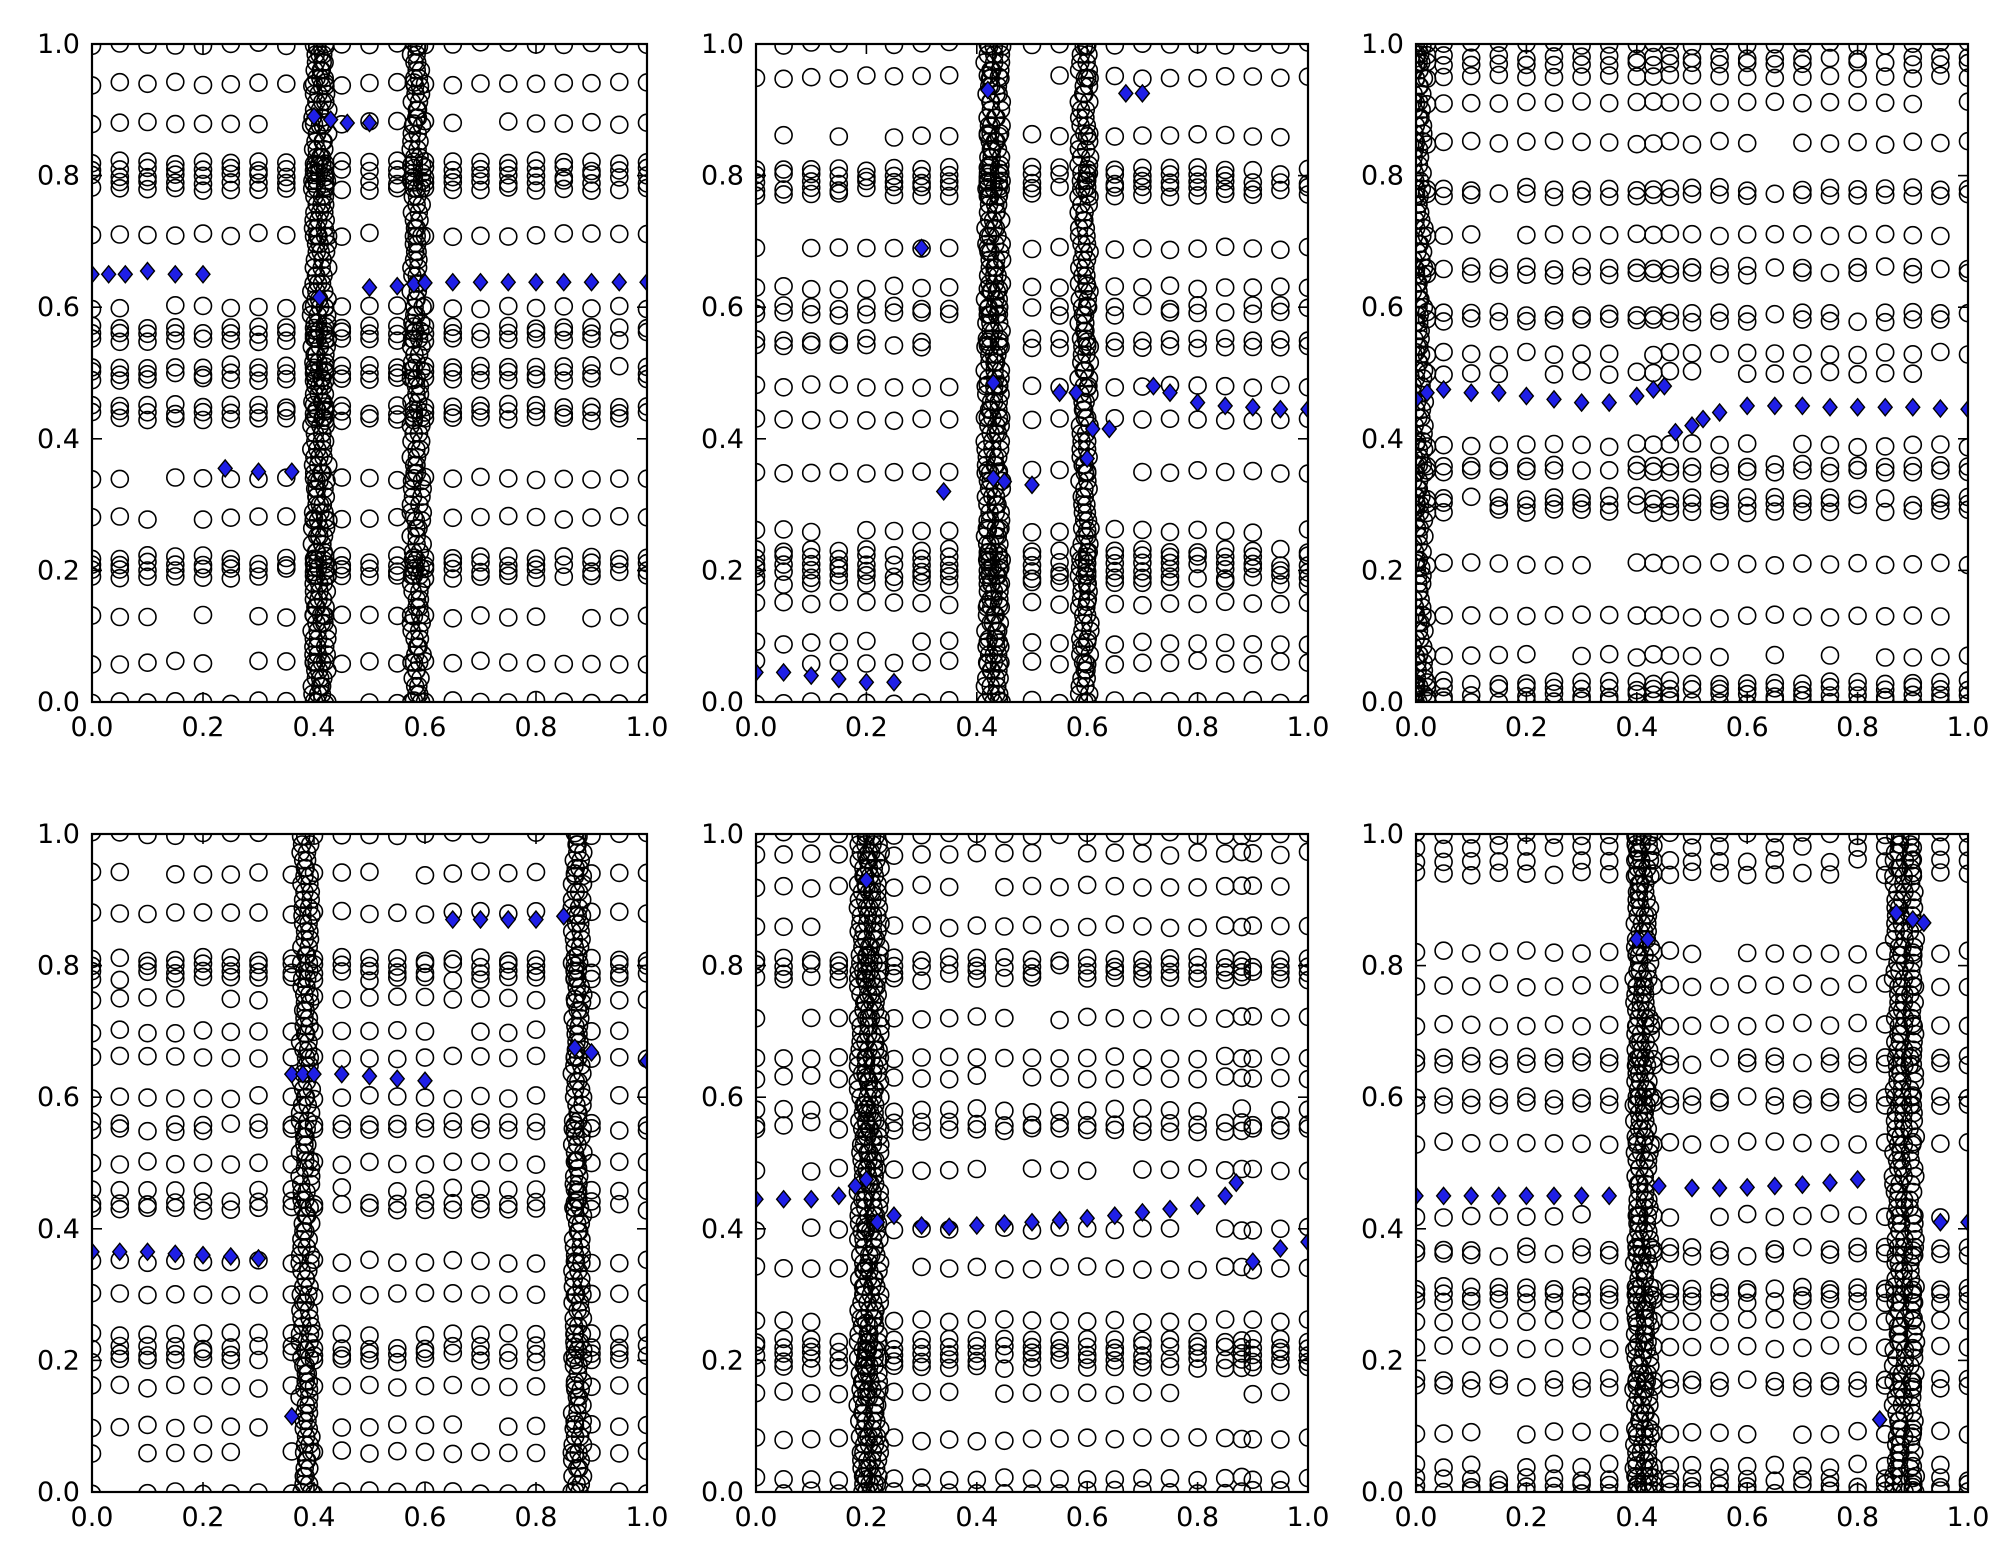  Describe the element at coordinates (1636, 727) in the screenshot. I see `x-tick-label: 0.4` at that location.